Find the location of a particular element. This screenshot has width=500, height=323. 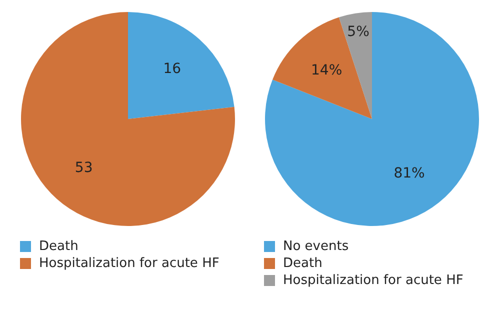

data-label: 14% is located at coordinates (326, 70).